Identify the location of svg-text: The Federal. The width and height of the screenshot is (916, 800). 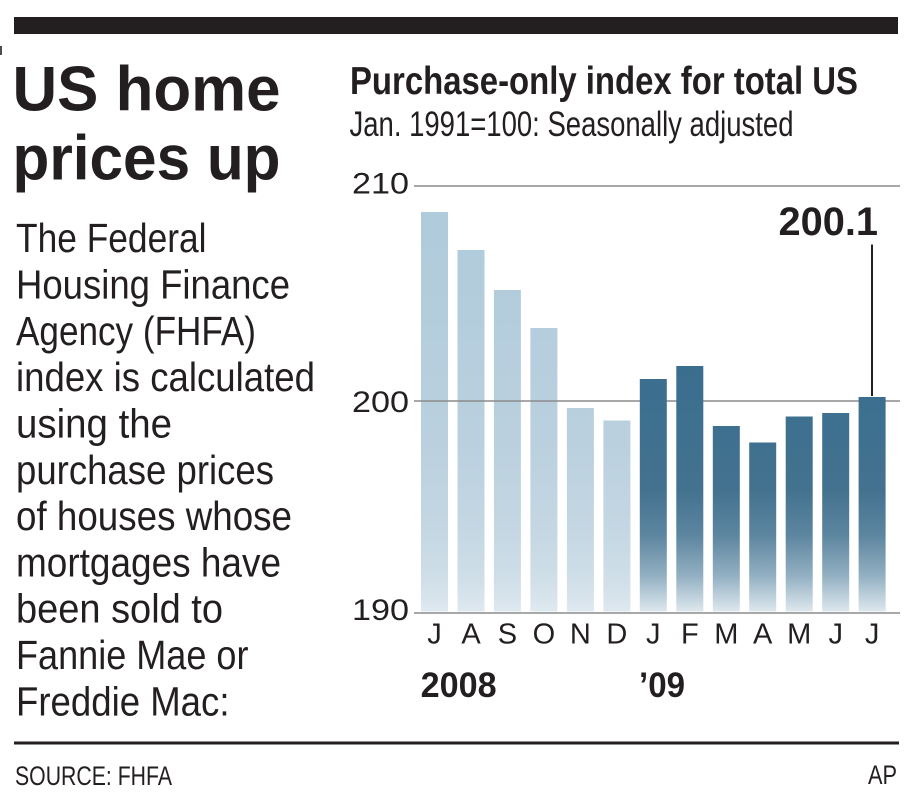
(111, 238).